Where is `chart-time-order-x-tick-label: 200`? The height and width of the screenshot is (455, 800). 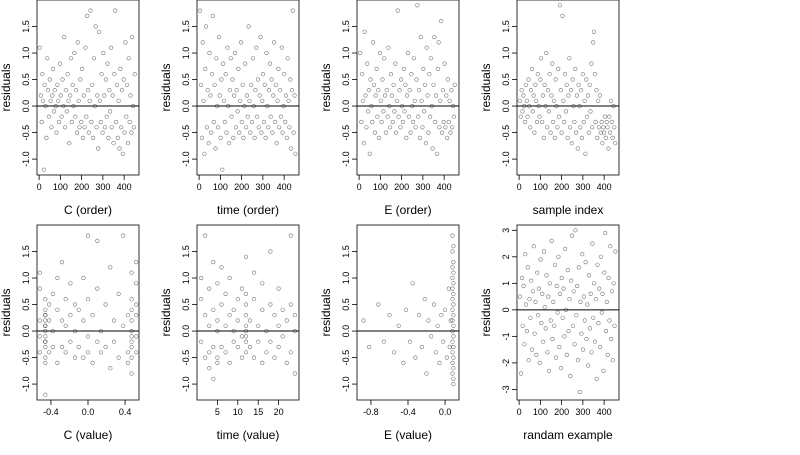 chart-time-order-x-tick-label: 200 is located at coordinates (241, 187).